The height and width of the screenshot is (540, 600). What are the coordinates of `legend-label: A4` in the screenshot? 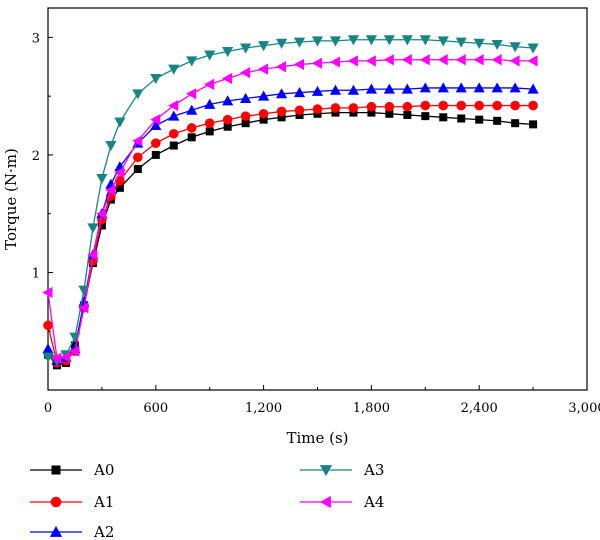 It's located at (373, 502).